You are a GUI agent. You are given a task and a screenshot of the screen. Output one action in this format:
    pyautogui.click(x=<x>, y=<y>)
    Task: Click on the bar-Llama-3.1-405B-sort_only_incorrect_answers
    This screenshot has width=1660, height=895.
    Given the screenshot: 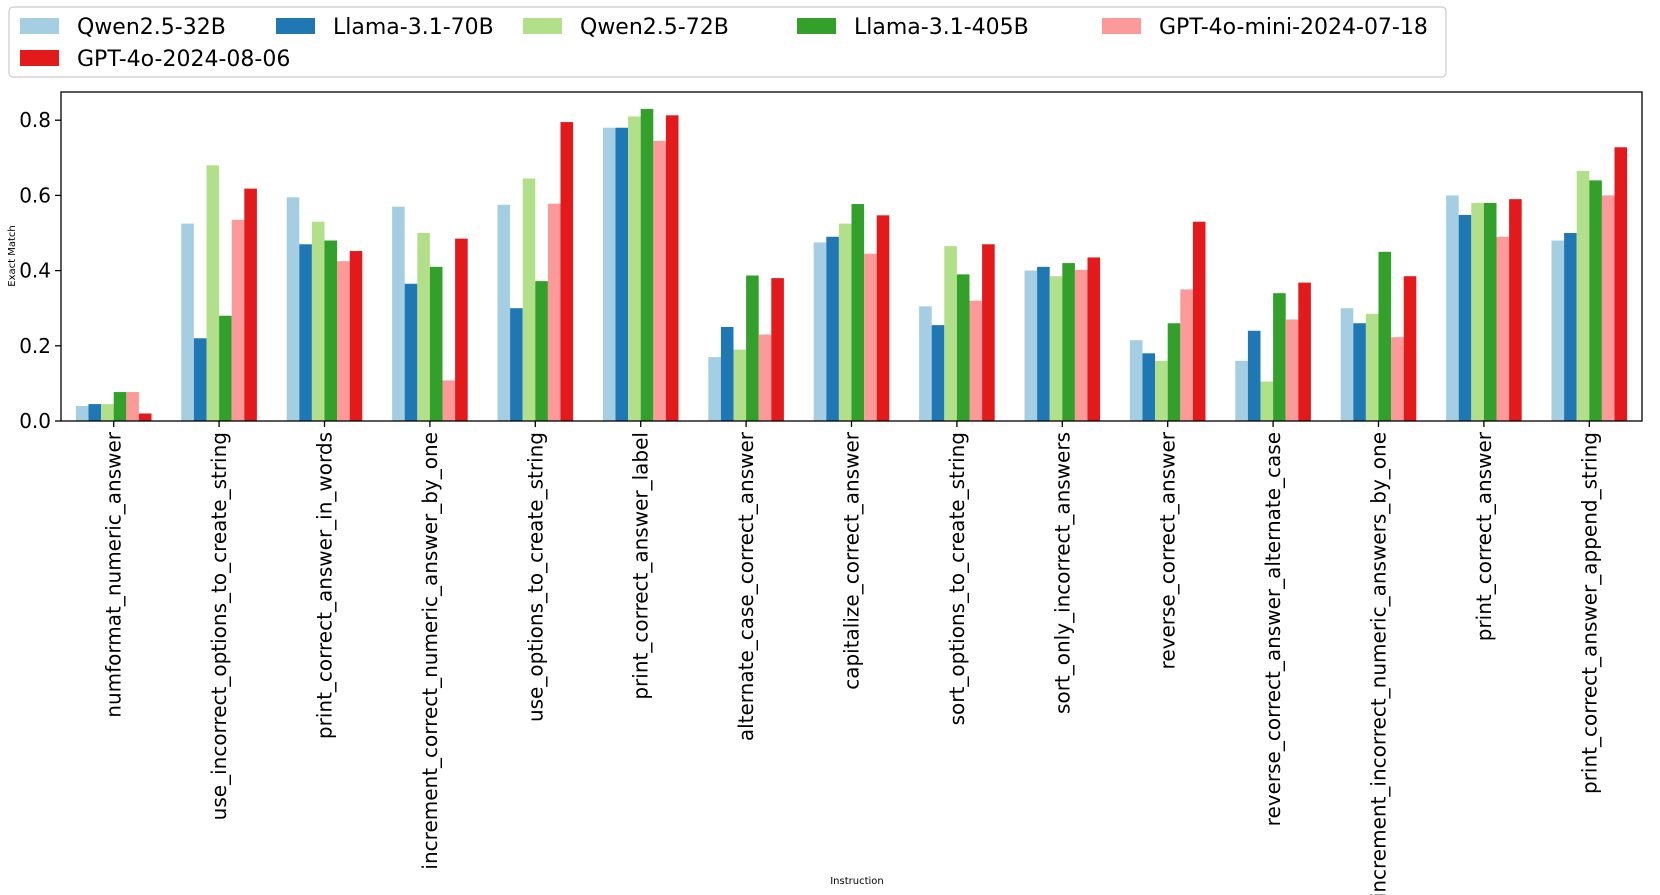 What is the action you would take?
    pyautogui.click(x=1068, y=342)
    